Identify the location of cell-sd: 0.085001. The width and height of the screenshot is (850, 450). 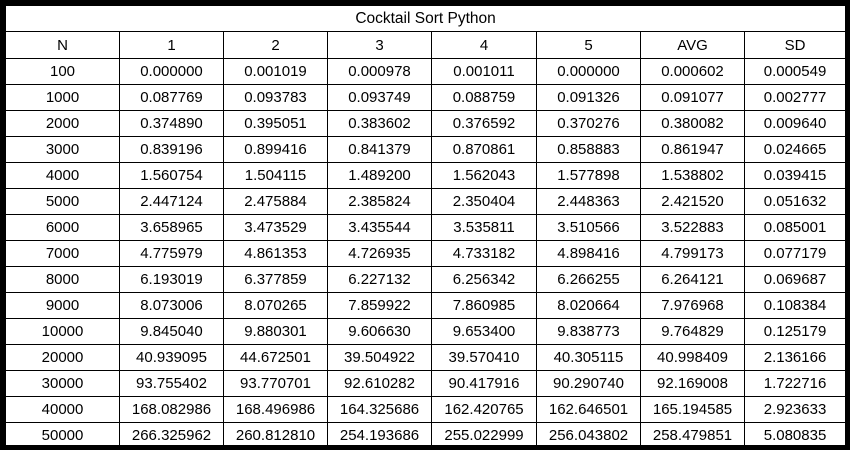
(795, 227).